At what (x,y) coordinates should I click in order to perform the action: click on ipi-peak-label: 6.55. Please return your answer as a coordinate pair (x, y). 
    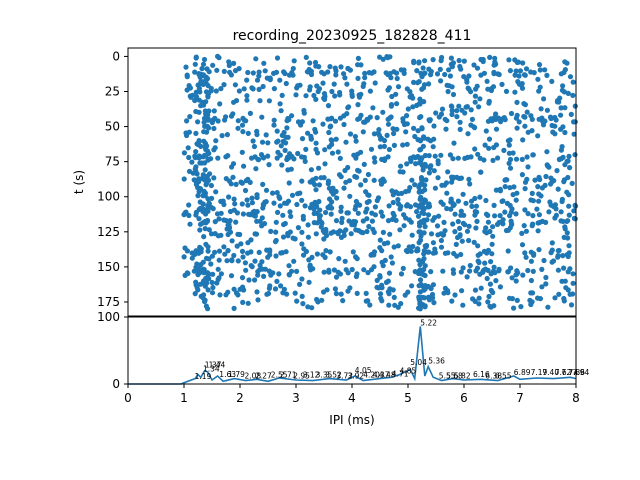
    Looking at the image, I should click on (503, 375).